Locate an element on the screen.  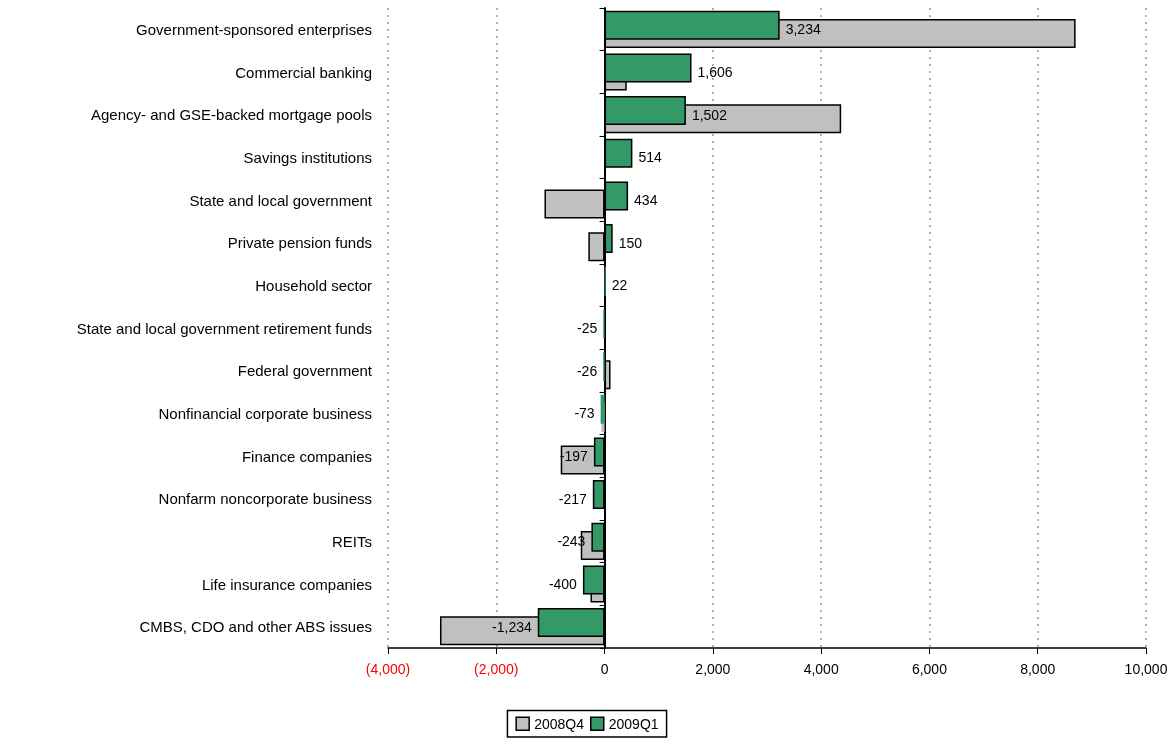
bar is located at coordinates (602, 409).